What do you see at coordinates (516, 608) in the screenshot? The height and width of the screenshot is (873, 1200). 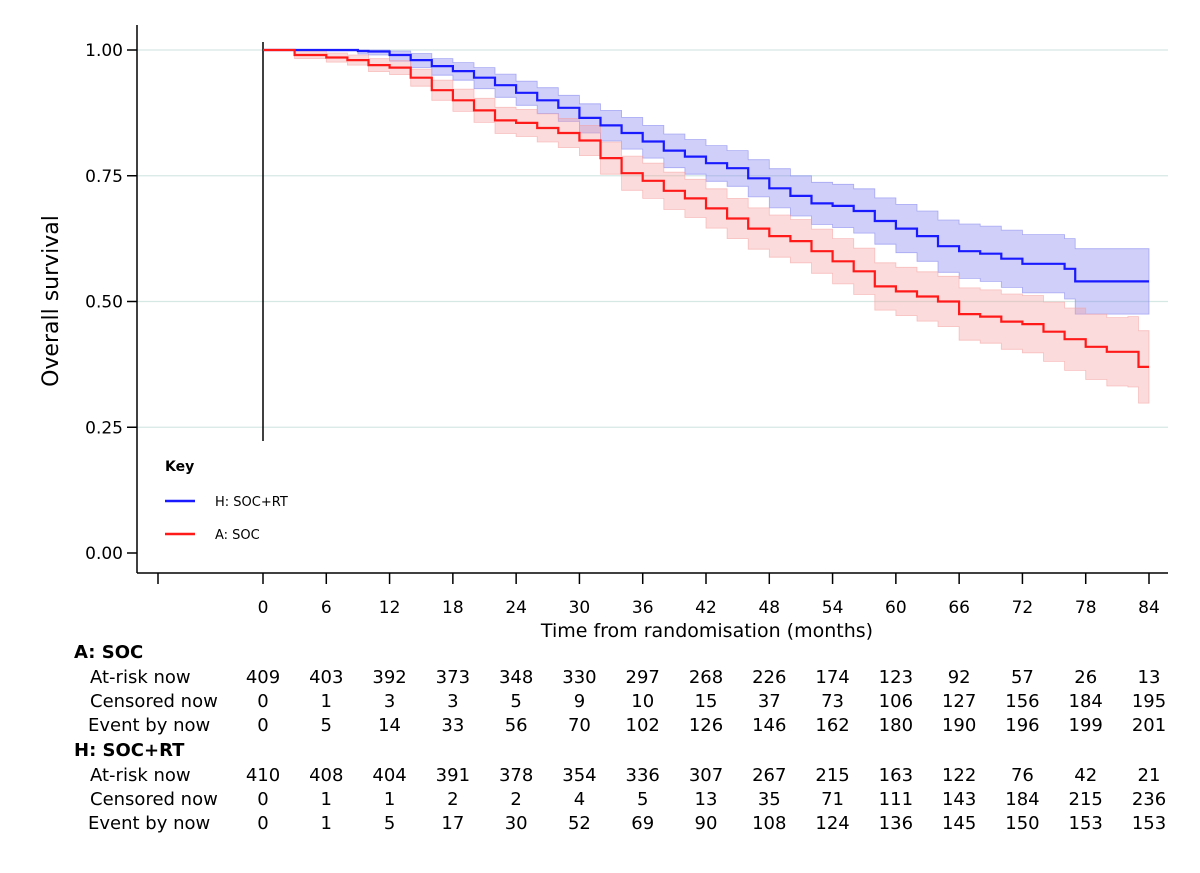 I see `x-tick-label: 24` at bounding box center [516, 608].